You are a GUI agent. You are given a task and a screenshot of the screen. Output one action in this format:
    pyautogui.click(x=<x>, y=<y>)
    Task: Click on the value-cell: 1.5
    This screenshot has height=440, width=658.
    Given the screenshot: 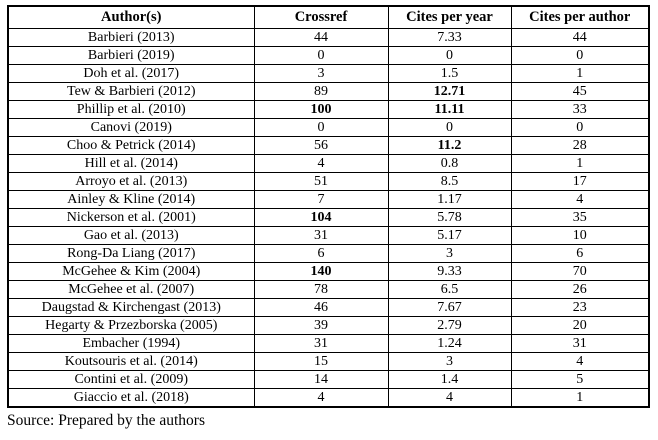 What is the action you would take?
    pyautogui.click(x=449, y=73)
    